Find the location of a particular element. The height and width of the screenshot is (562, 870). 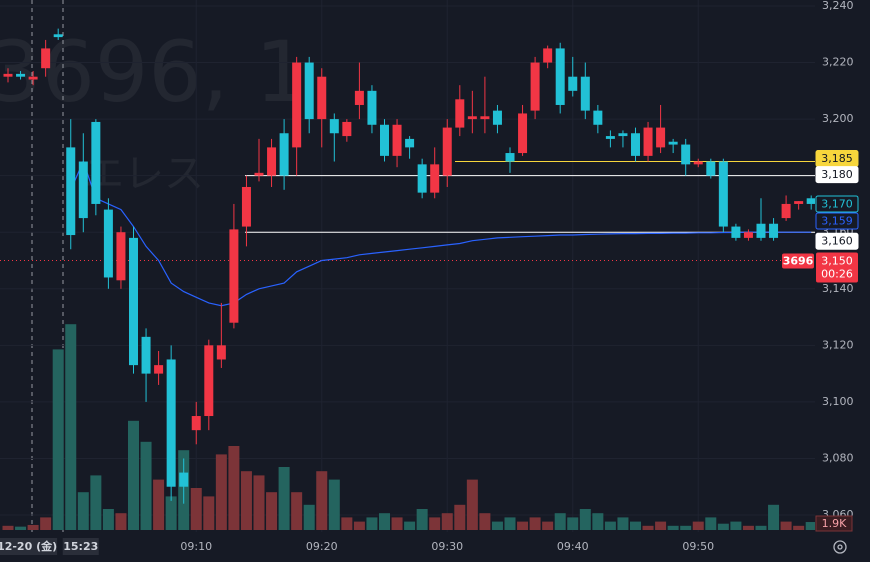

settings-icon is located at coordinates (840, 547).